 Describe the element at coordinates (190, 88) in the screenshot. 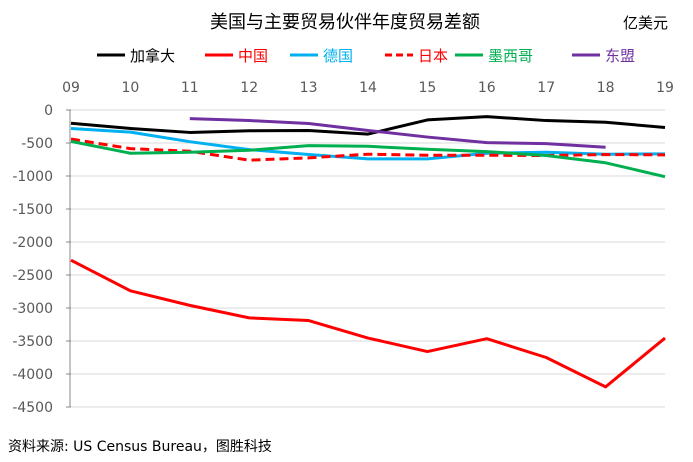

I see `x-tick-label: 11` at that location.